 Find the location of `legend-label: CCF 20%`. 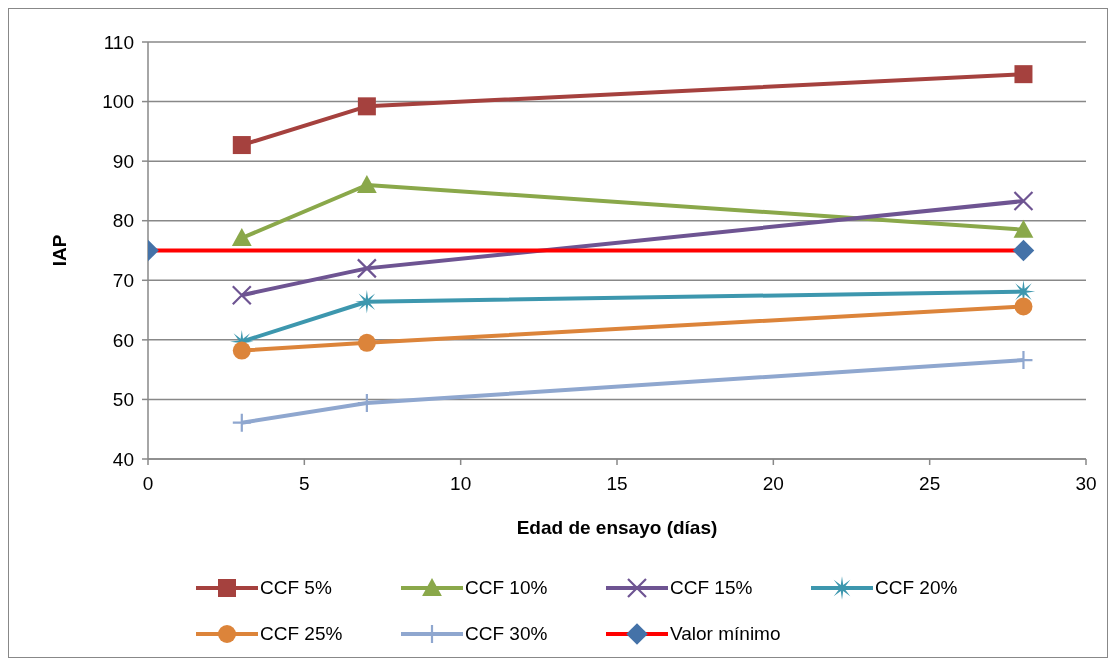

legend-label: CCF 20% is located at coordinates (916, 588).